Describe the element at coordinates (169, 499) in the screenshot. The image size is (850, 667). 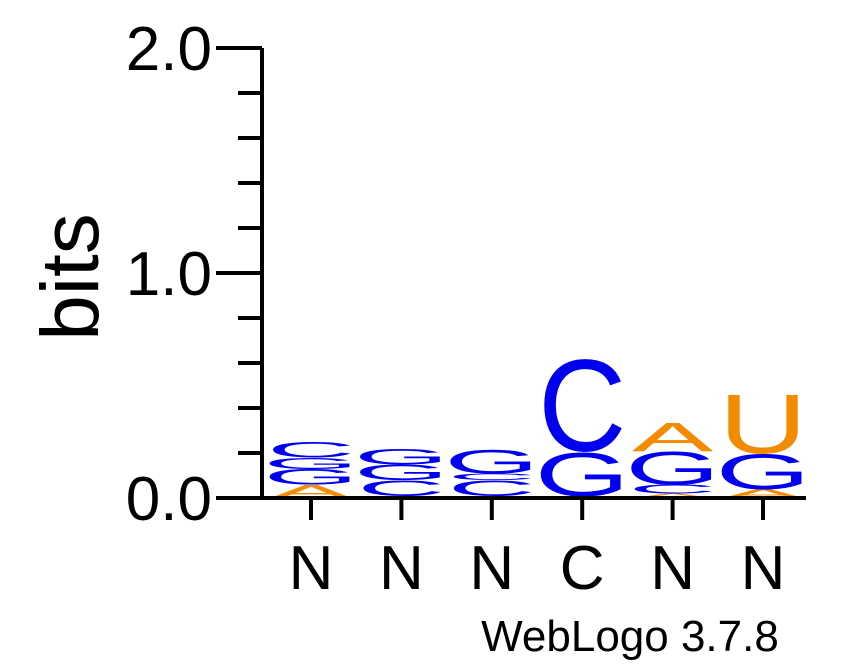
I see `y-tick-label: 0.0` at that location.